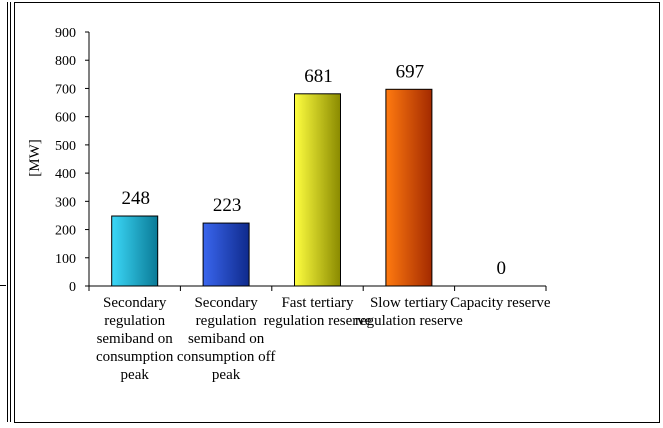 The image size is (663, 428). I want to click on x-category-label: Fast tertiary regulation reserve, so click(318, 312).